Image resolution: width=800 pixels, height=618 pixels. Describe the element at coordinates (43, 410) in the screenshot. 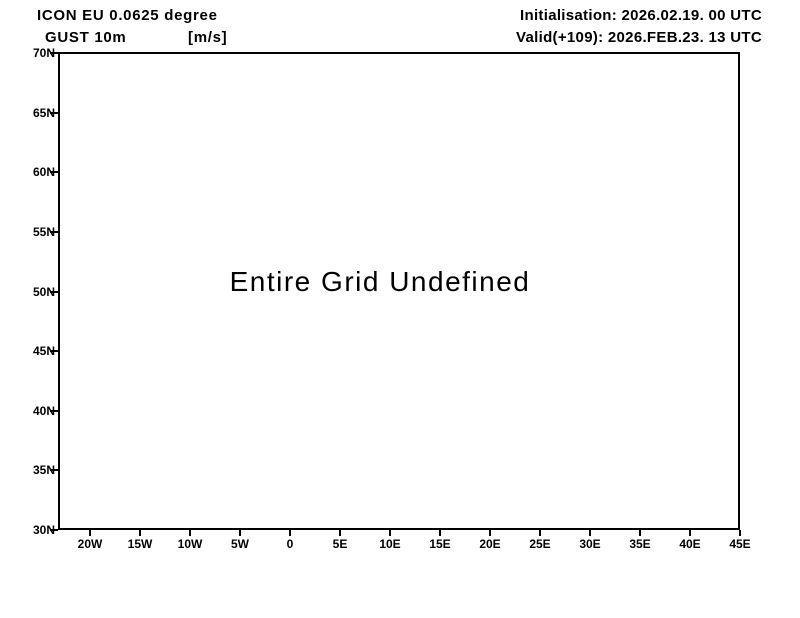

I see `y-axis-label: 40N` at that location.